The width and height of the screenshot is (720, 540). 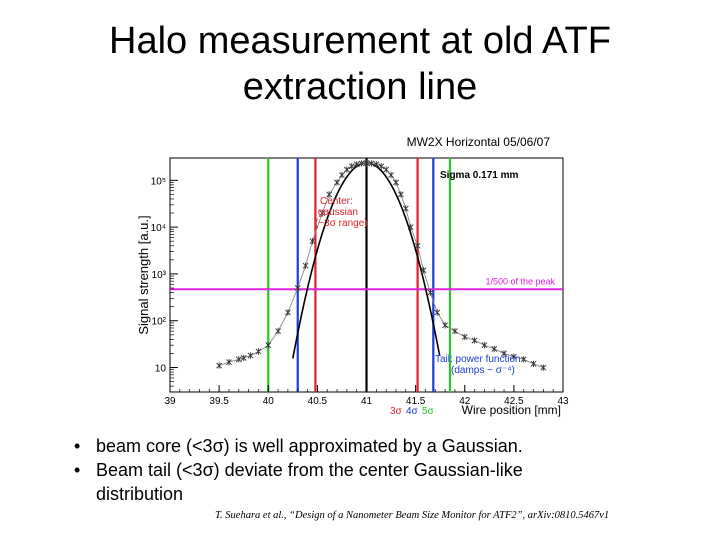 What do you see at coordinates (428, 411) in the screenshot?
I see `sigma-mark-5: 5σ` at bounding box center [428, 411].